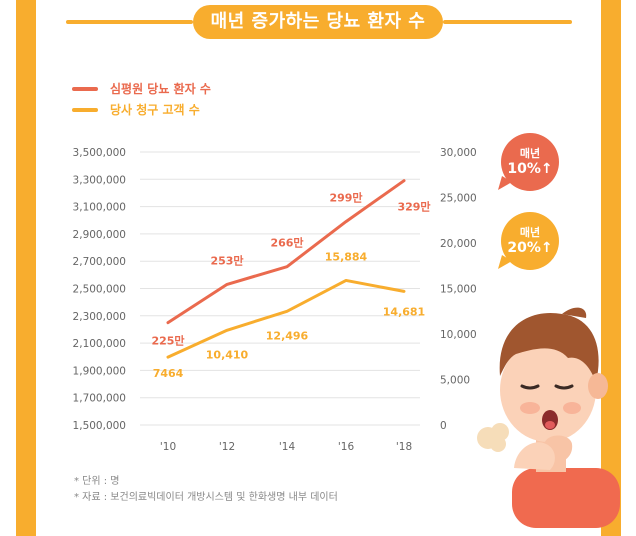 Image resolution: width=636 pixels, height=536 pixels. Describe the element at coordinates (530, 153) in the screenshot. I see `growth-bubble-patients-line1: 매년` at that location.